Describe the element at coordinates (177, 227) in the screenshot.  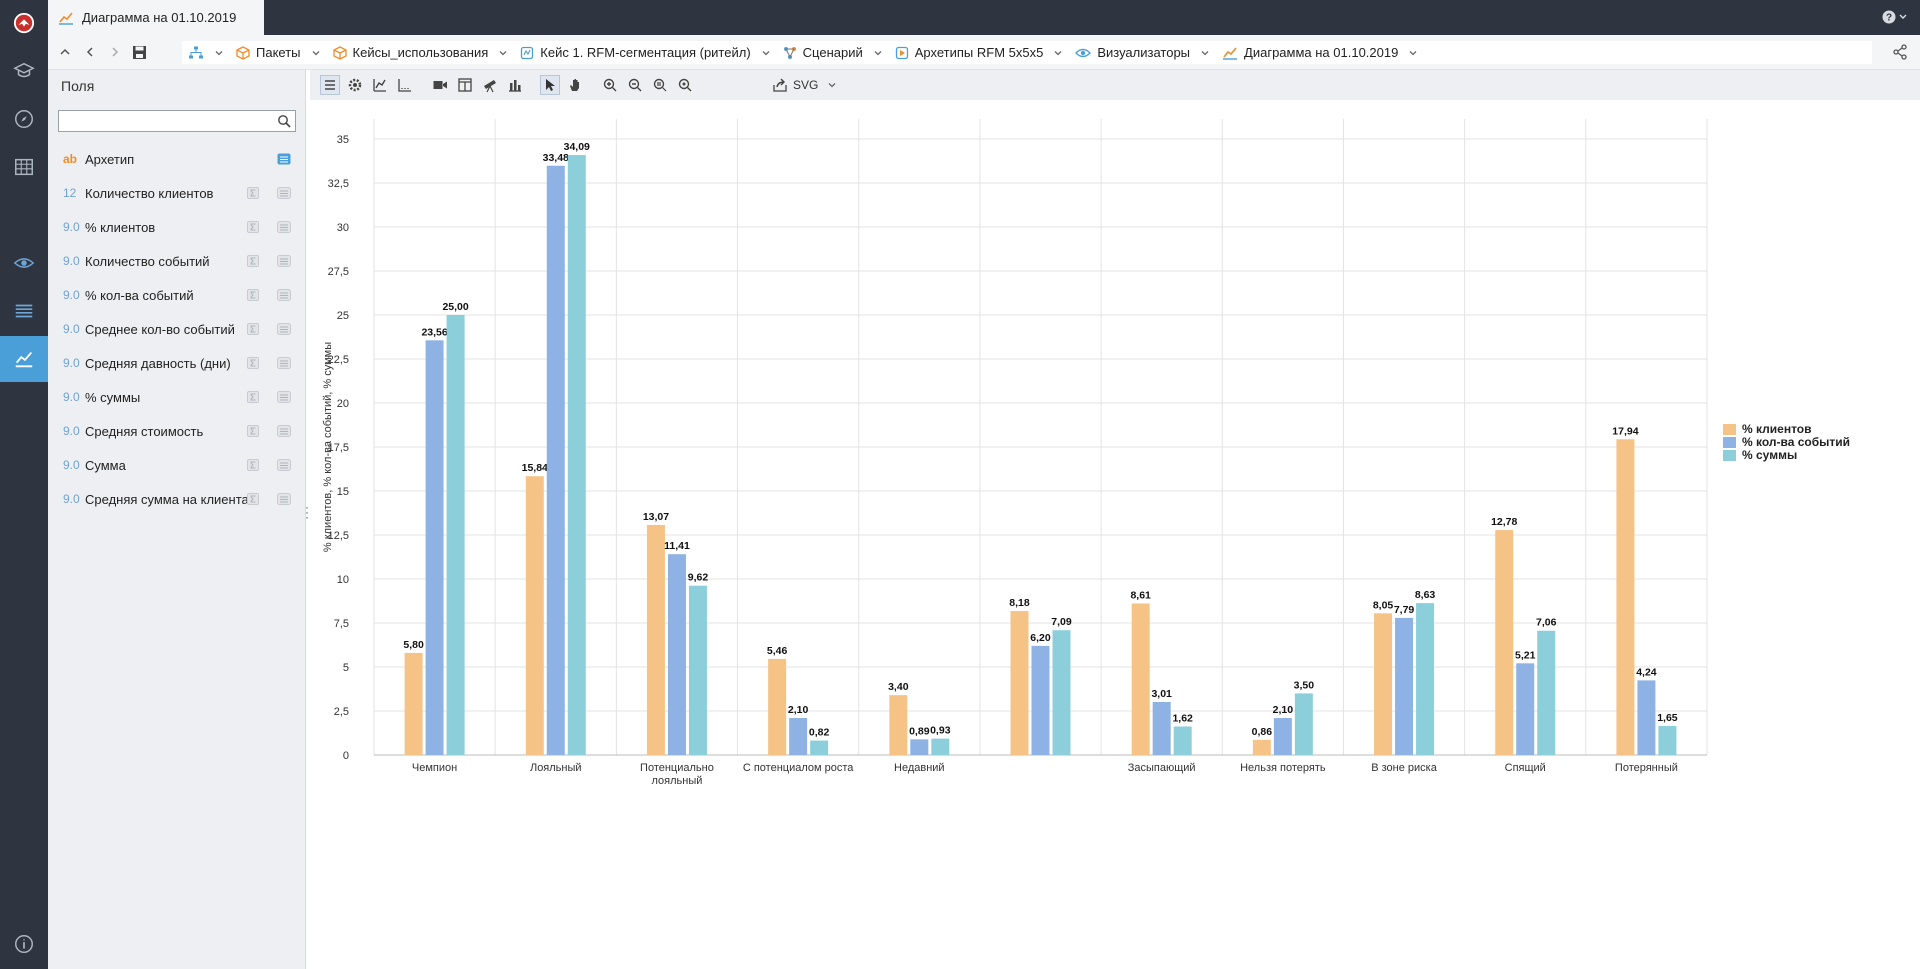
I see `field-item: 9.0 % клиентов` at that location.